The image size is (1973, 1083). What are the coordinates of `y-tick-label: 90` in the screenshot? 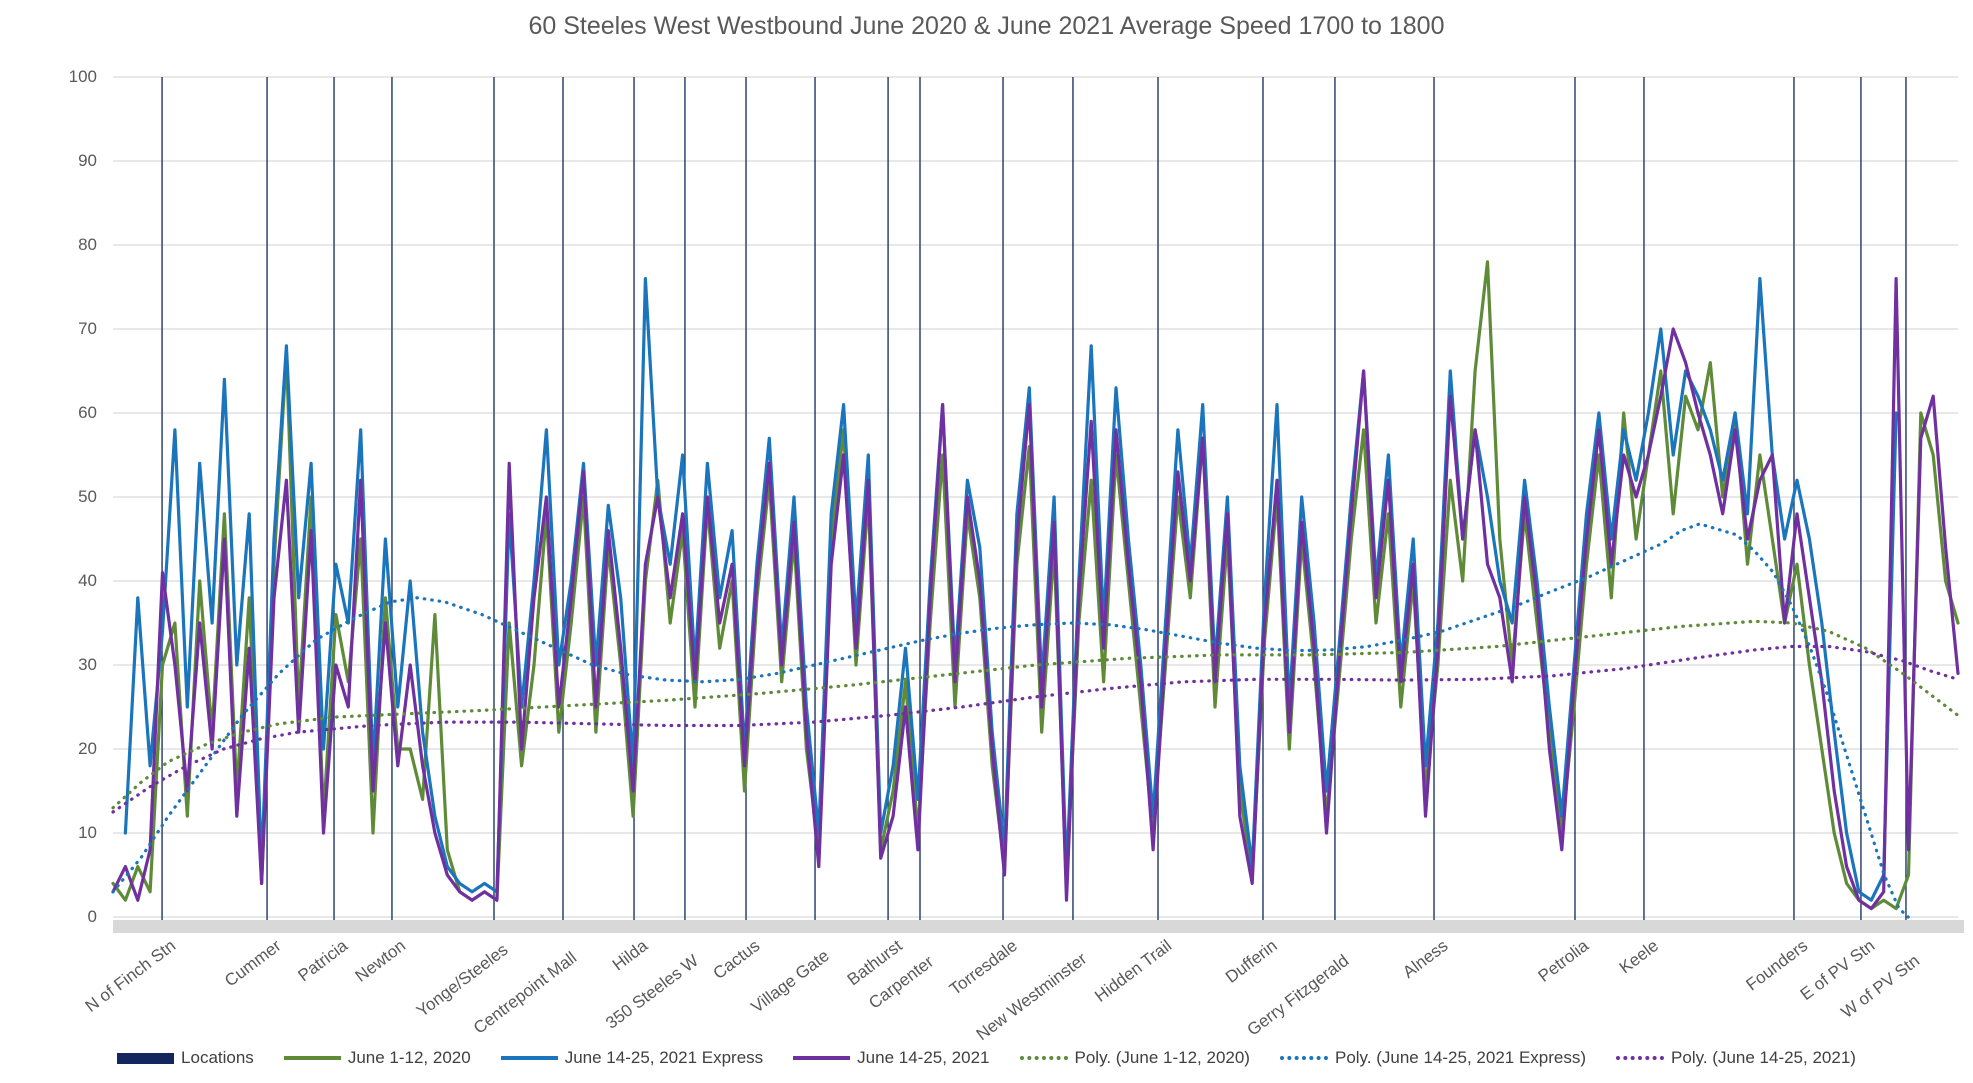 It's located at (87, 160).